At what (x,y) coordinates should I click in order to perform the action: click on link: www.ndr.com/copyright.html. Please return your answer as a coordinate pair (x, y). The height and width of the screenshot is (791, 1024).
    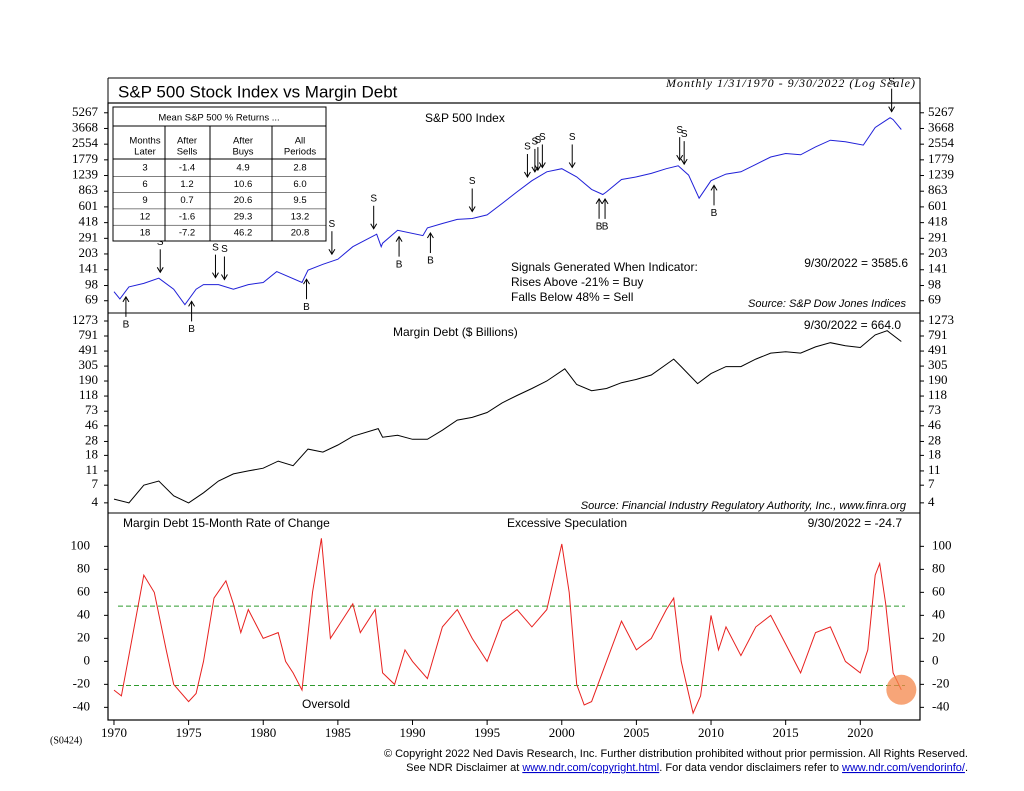
    Looking at the image, I should click on (590, 768).